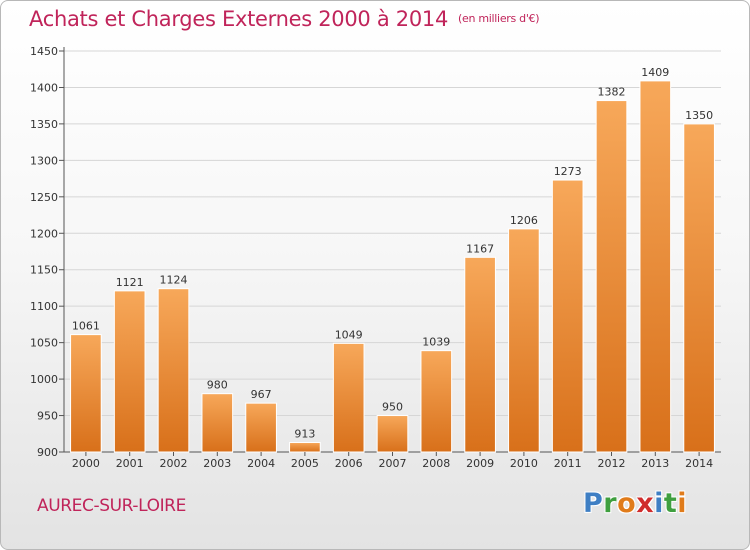 The width and height of the screenshot is (750, 550). What do you see at coordinates (393, 463) in the screenshot?
I see `x-tick-label: 2007` at bounding box center [393, 463].